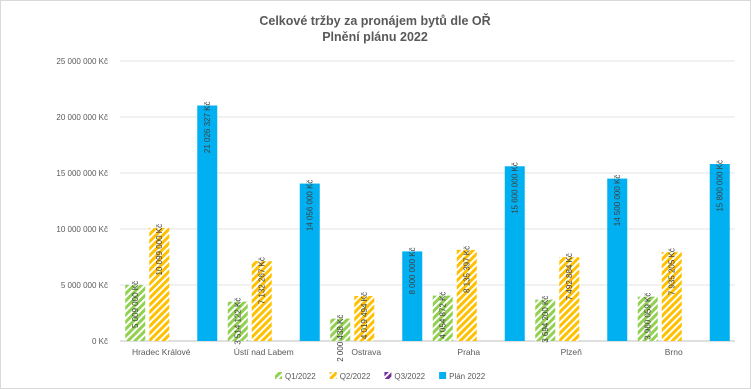 The image size is (751, 389). What do you see at coordinates (82, 61) in the screenshot?
I see `y-tick-label: 25 000 000 Kč` at bounding box center [82, 61].